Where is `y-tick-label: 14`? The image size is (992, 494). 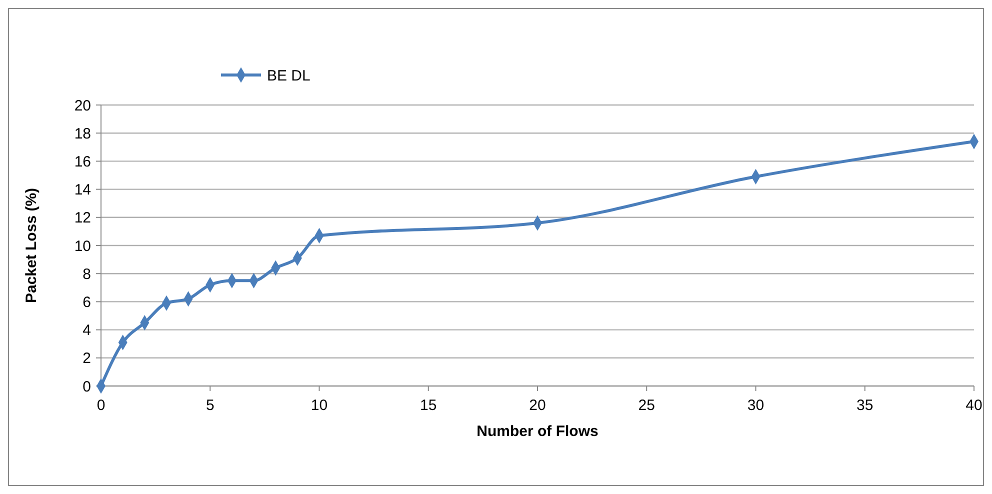 y-tick-label: 14 is located at coordinates (82, 190).